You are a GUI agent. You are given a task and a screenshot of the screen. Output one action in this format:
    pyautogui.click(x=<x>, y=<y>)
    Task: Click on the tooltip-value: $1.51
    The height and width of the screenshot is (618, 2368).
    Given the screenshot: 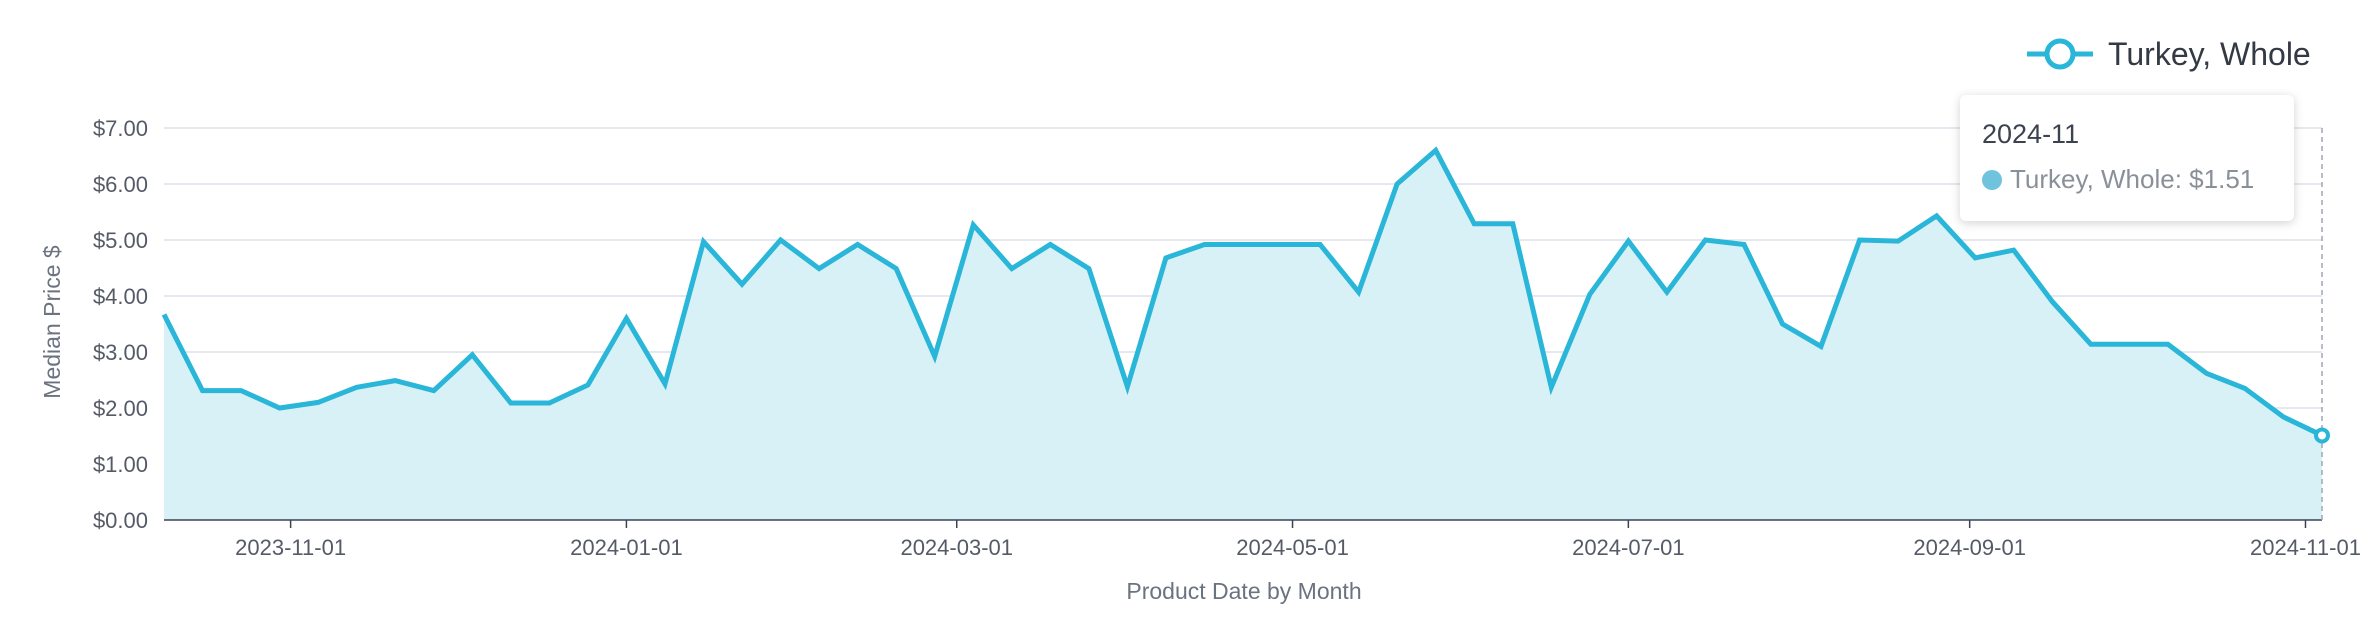 What is the action you would take?
    pyautogui.click(x=2222, y=179)
    